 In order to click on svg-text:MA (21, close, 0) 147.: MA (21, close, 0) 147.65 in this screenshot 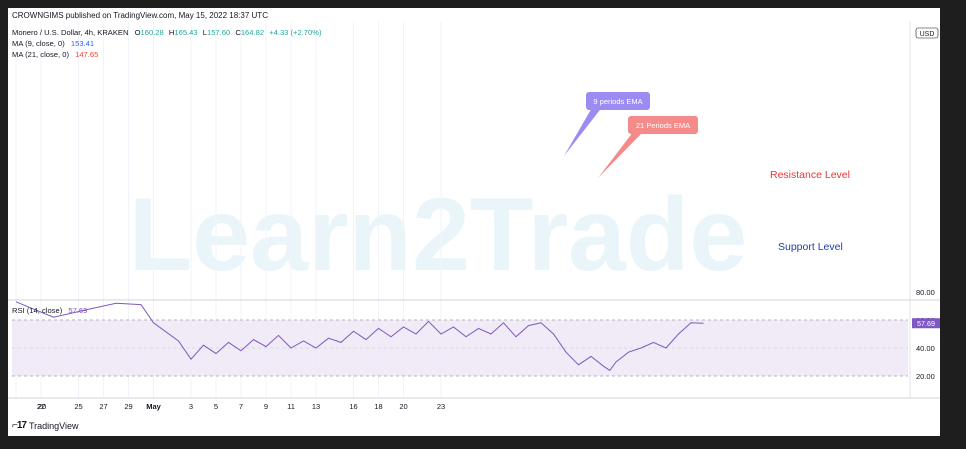, I will do `click(55, 54)`.